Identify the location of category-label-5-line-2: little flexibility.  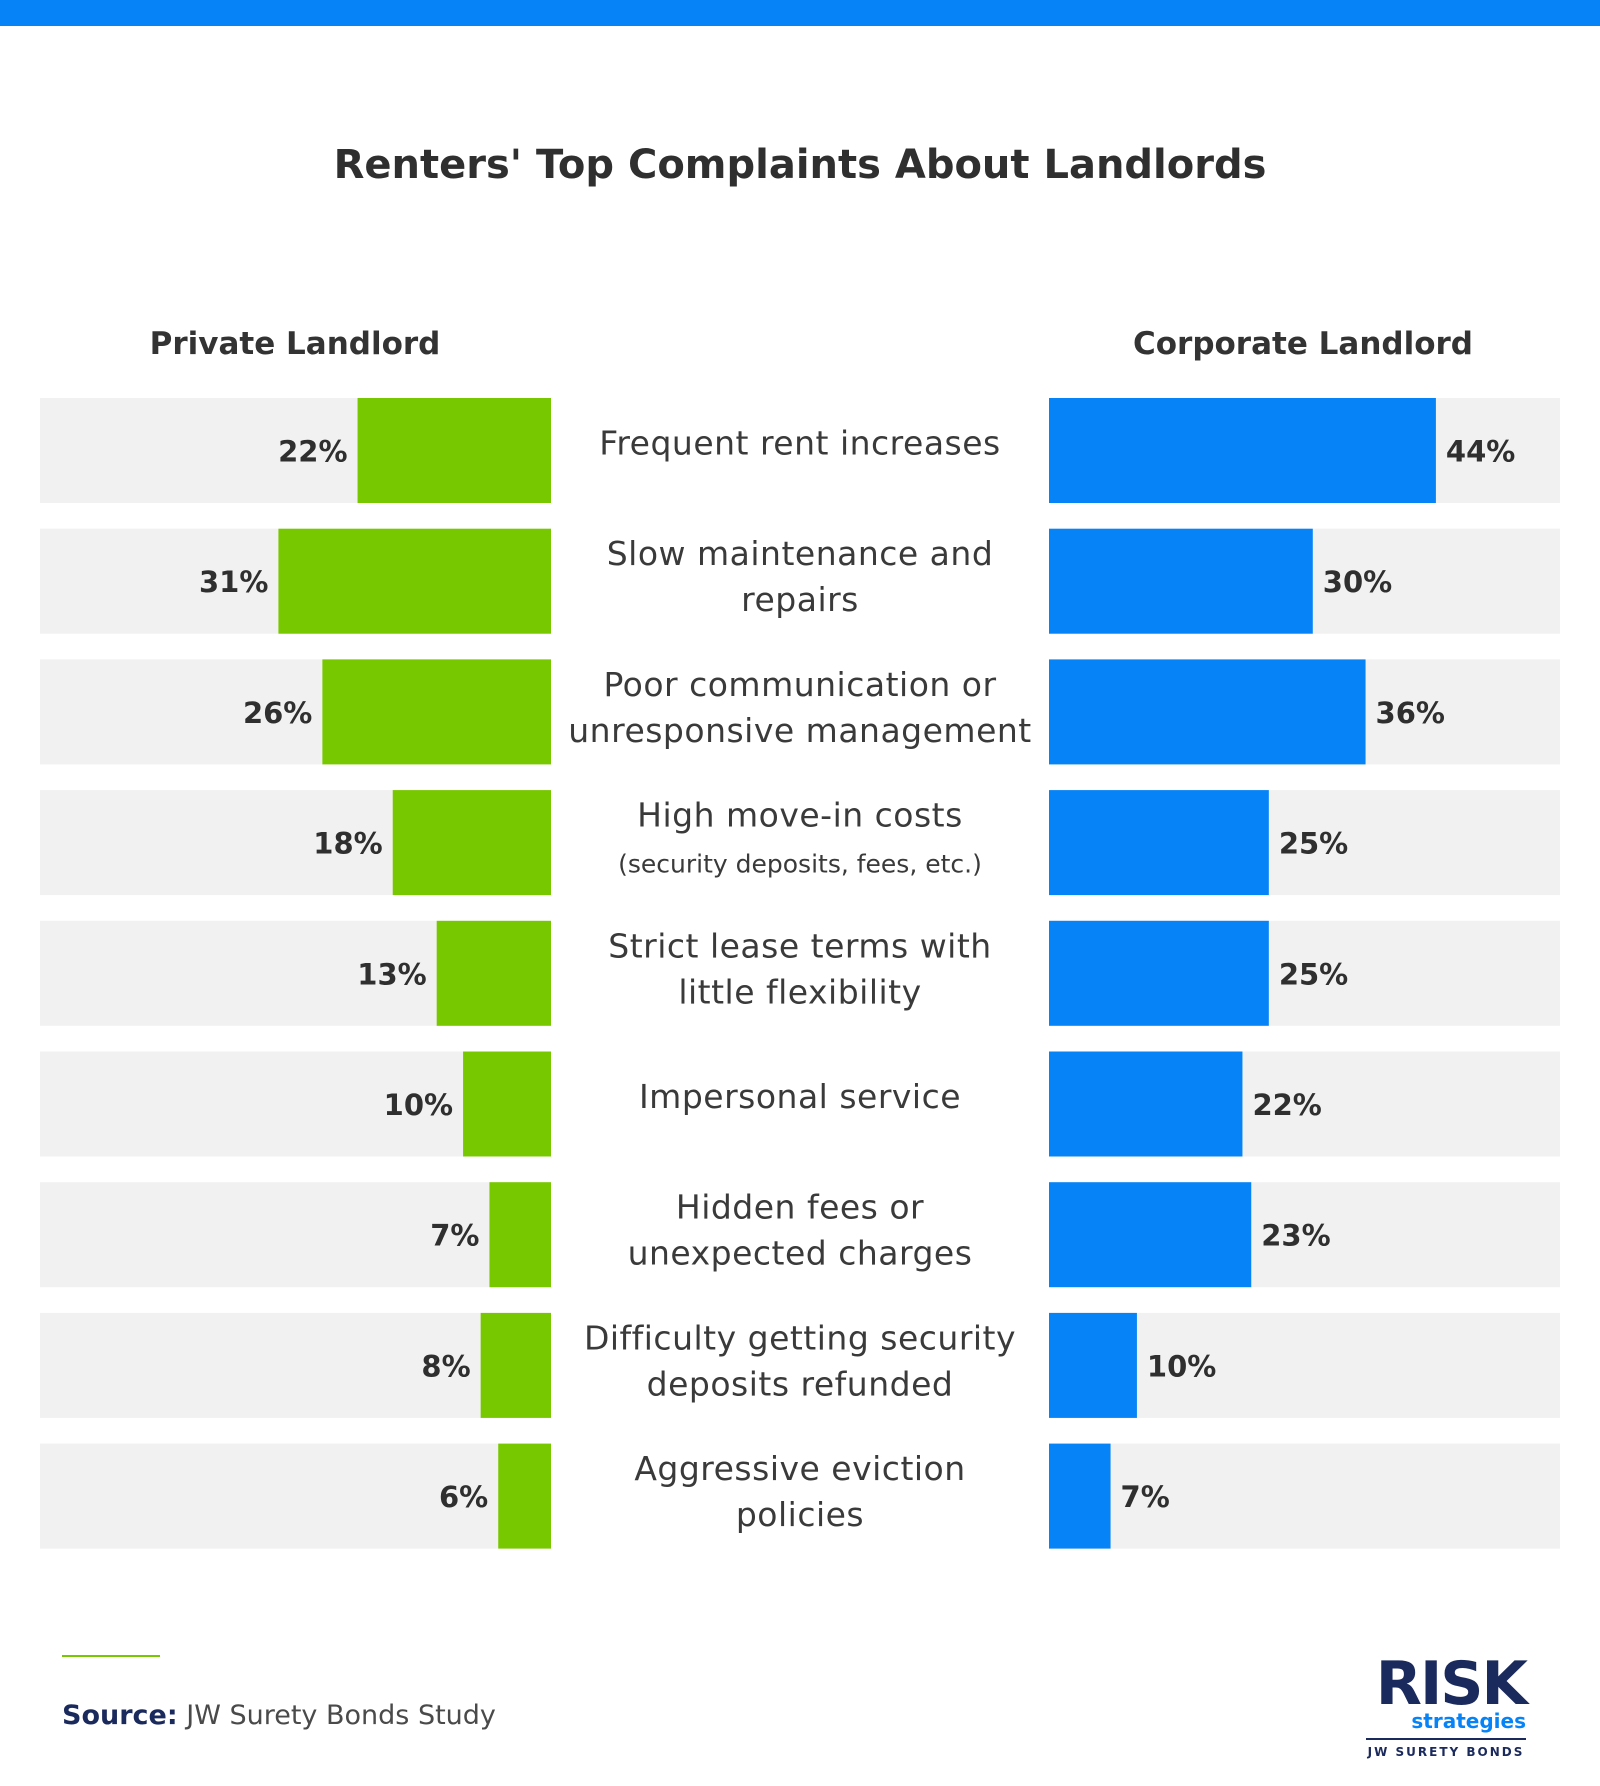
(799, 991).